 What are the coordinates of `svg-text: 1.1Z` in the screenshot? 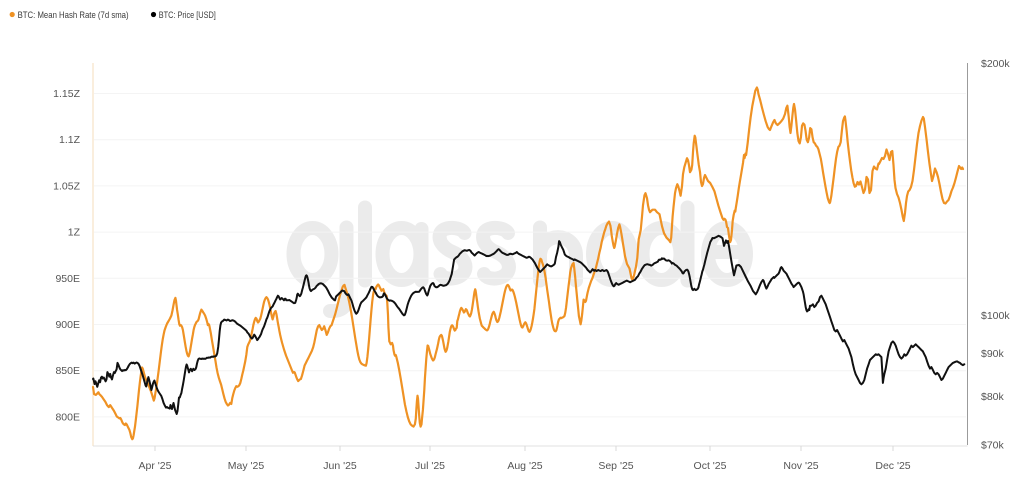 It's located at (70, 140).